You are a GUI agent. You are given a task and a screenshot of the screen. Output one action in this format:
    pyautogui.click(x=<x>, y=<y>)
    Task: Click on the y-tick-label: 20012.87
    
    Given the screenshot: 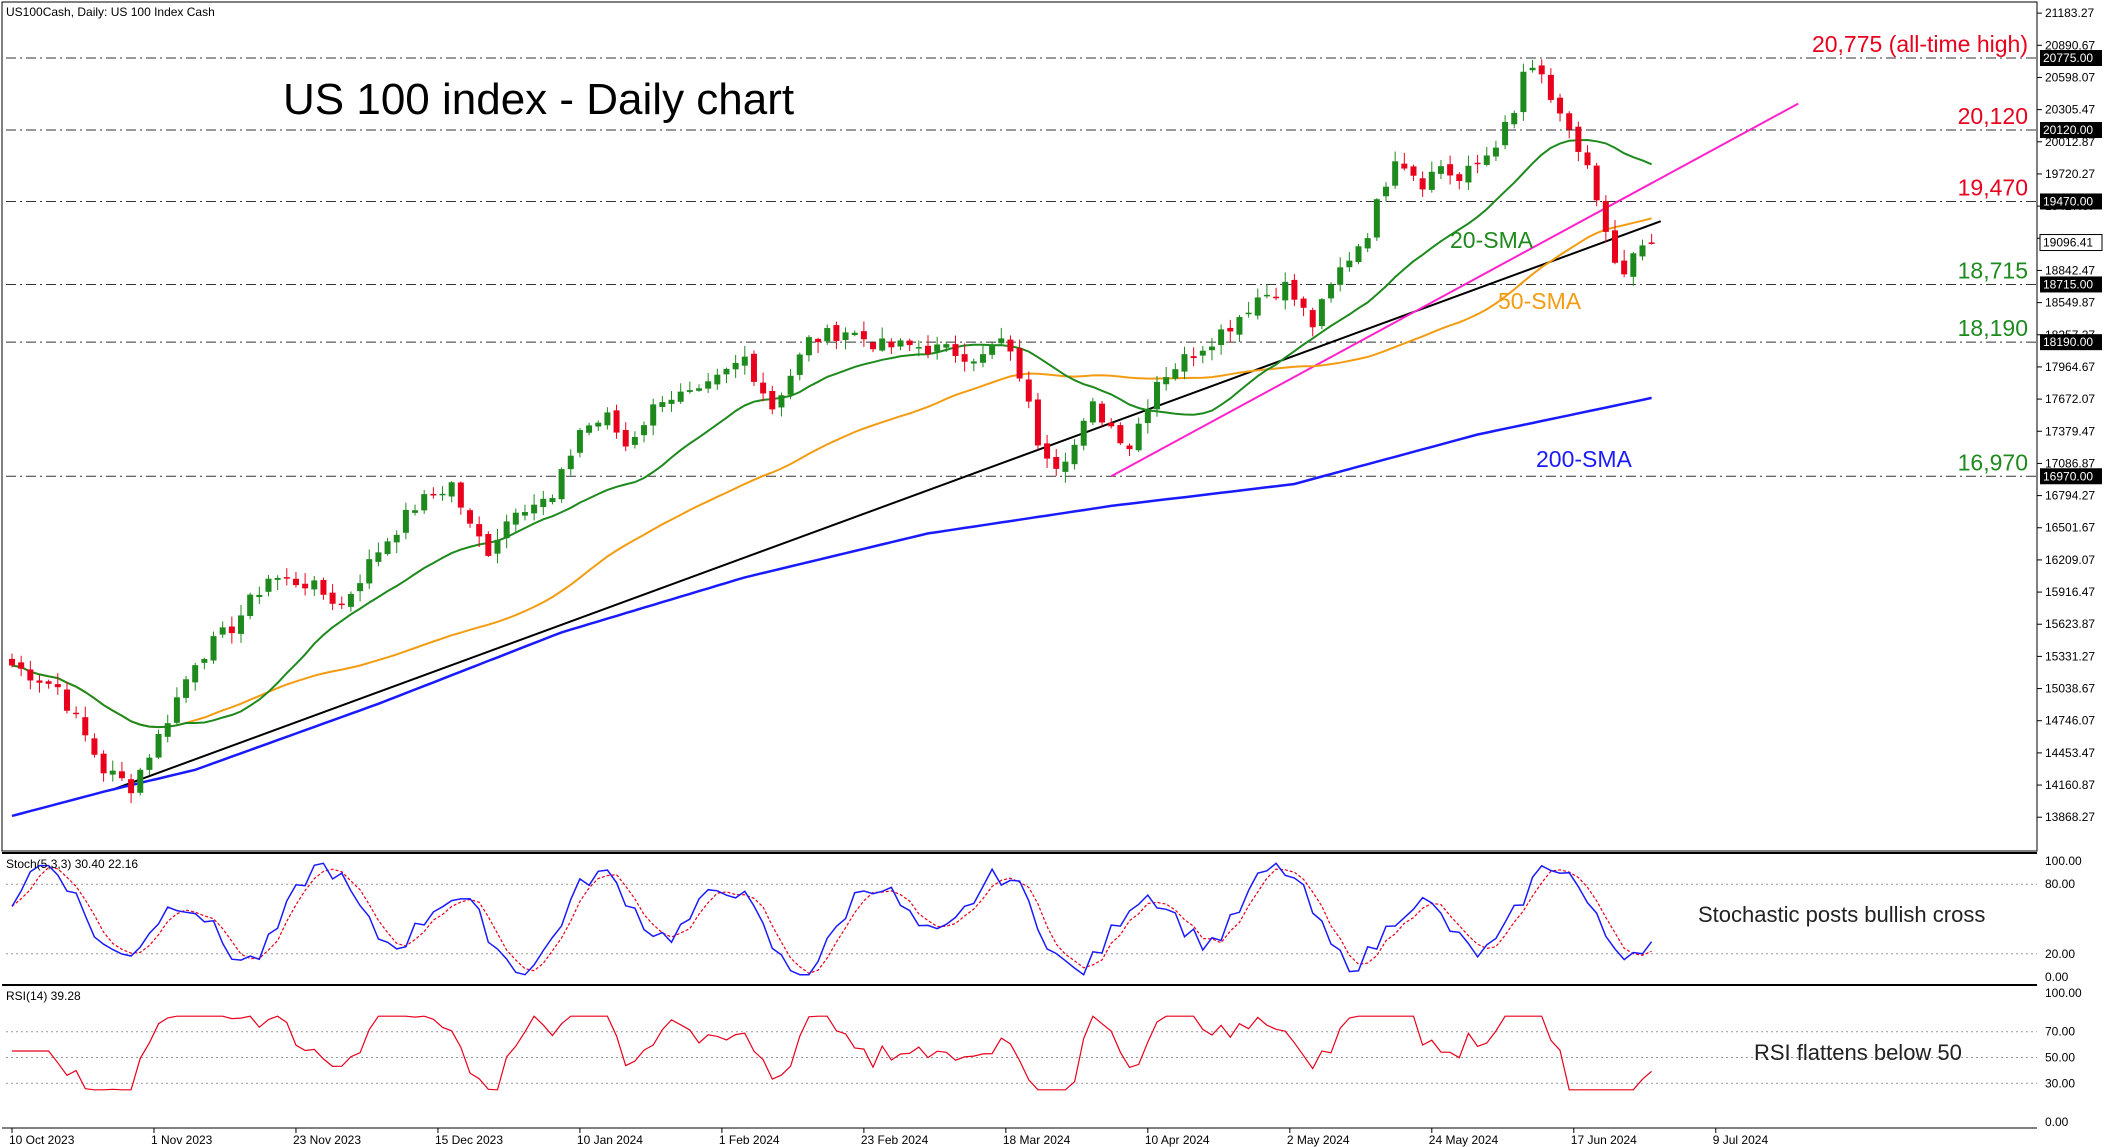 What is the action you would take?
    pyautogui.click(x=2070, y=142)
    